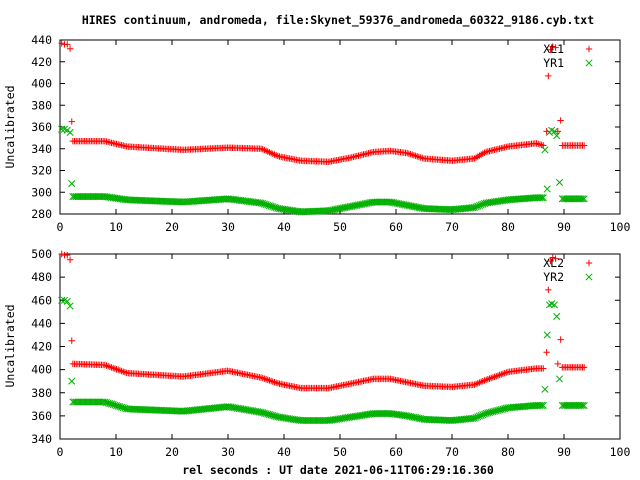 This screenshot has width=640, height=480. Describe the element at coordinates (41, 192) in the screenshot. I see `y-tick-label: 300` at that location.